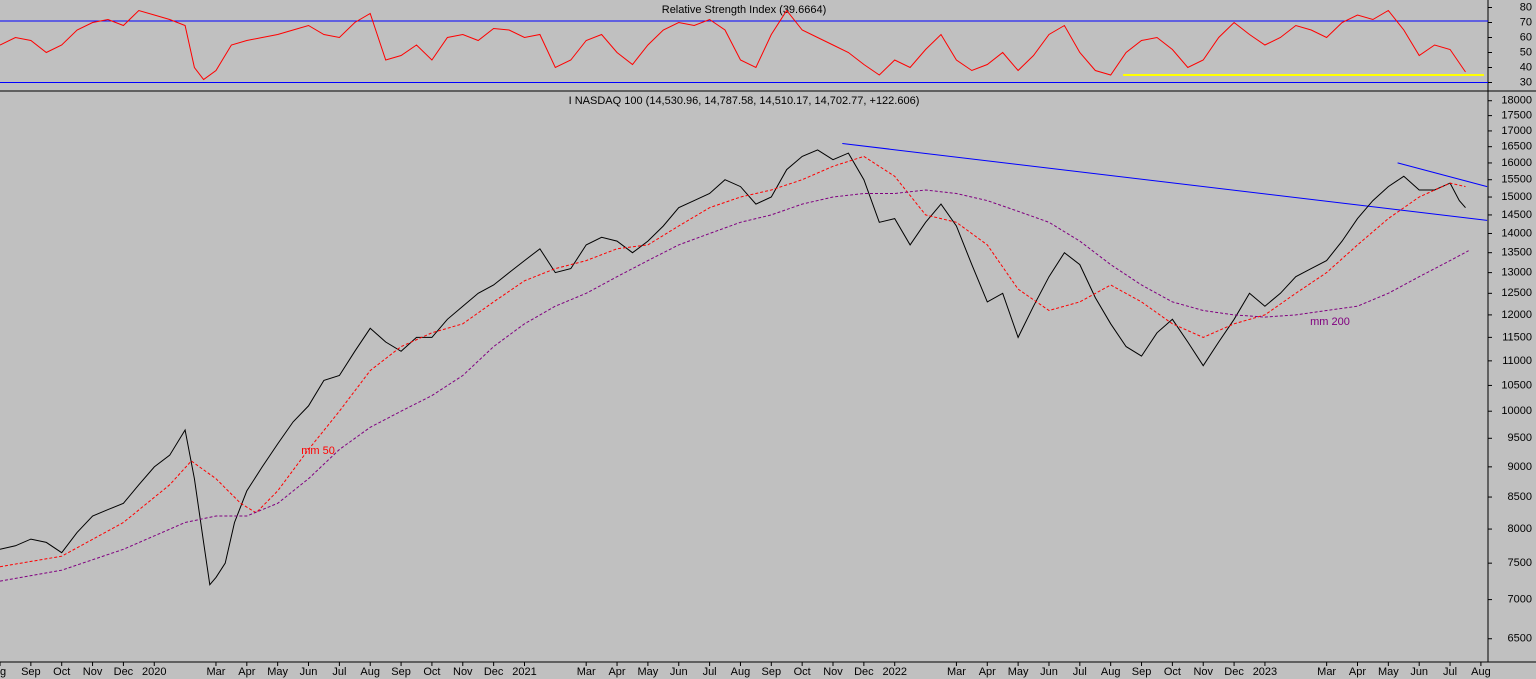  Describe the element at coordinates (1265, 672) in the screenshot. I see `x-tick-label: 2023` at that location.